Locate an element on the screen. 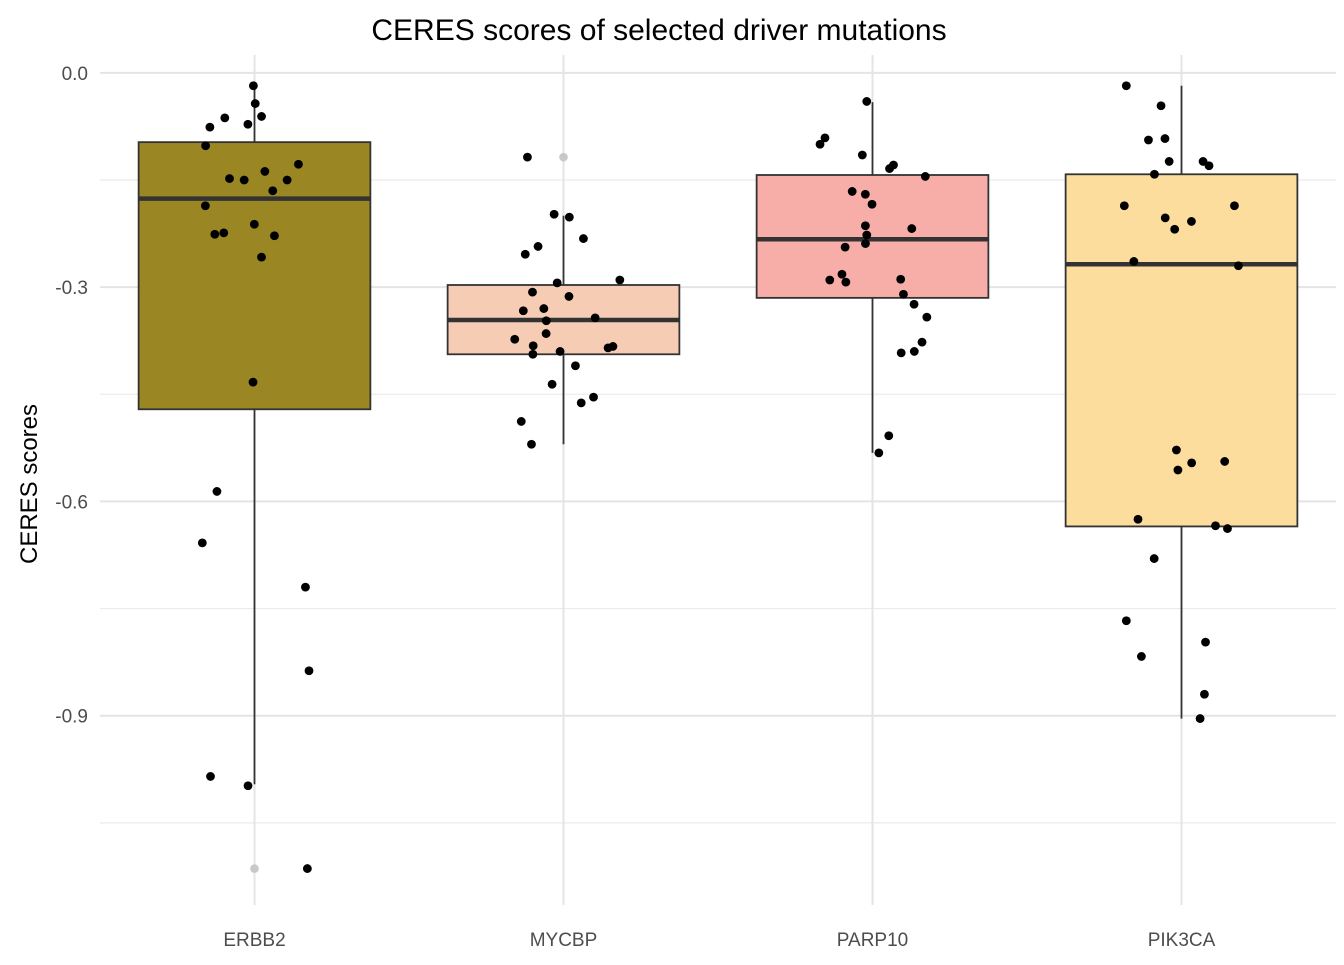 This screenshot has height=965, width=1344. x-tick-label: PIK3CA is located at coordinates (1182, 940).